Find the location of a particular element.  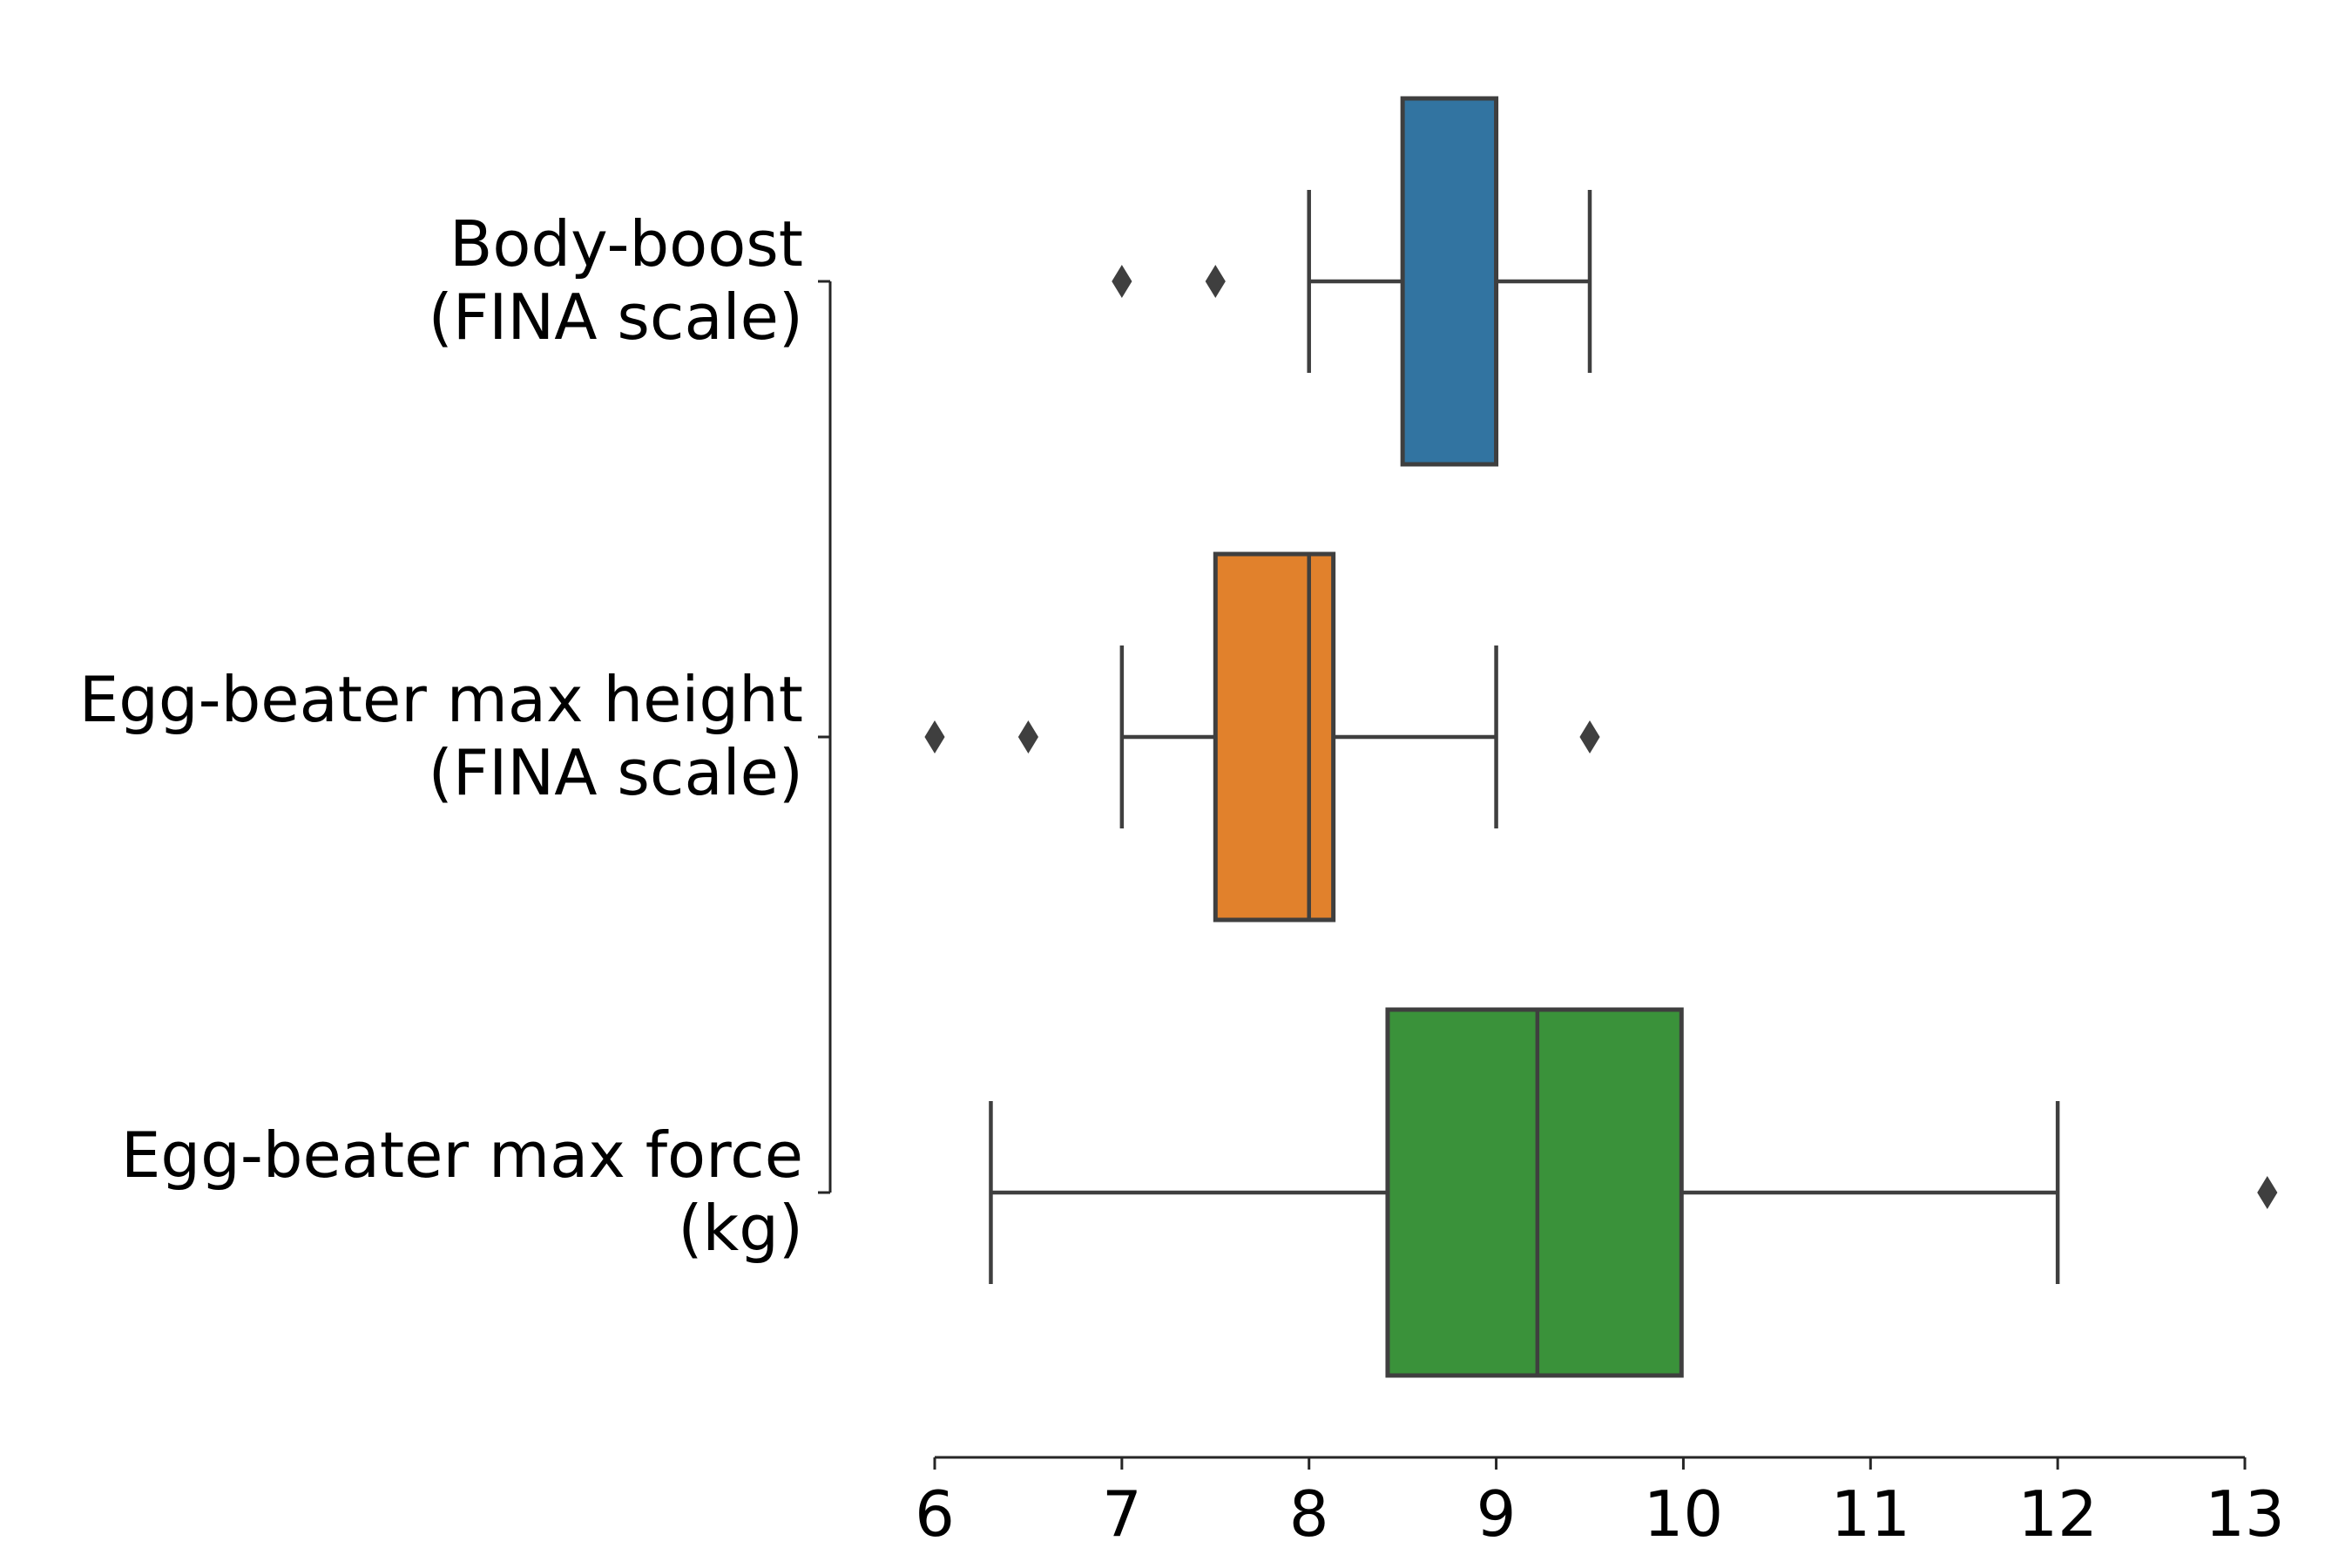

iqr-box-egg-beater-max-height is located at coordinates (1274, 737).